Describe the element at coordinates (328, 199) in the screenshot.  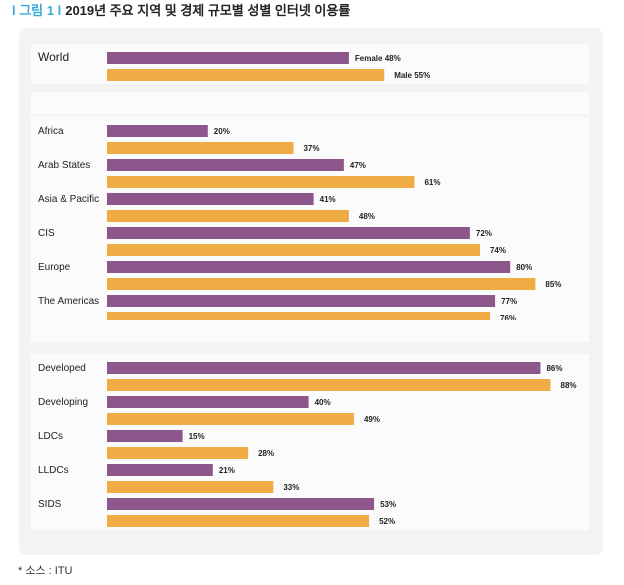
I see `value-label-female: 41%` at that location.